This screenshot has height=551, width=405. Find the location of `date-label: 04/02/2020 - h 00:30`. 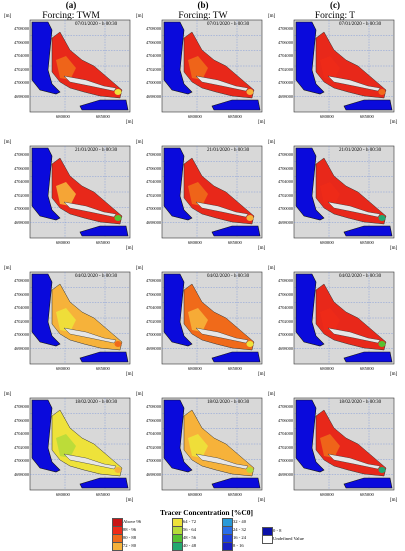

date-label: 04/02/2020 - h 00:30 is located at coordinates (360, 276).